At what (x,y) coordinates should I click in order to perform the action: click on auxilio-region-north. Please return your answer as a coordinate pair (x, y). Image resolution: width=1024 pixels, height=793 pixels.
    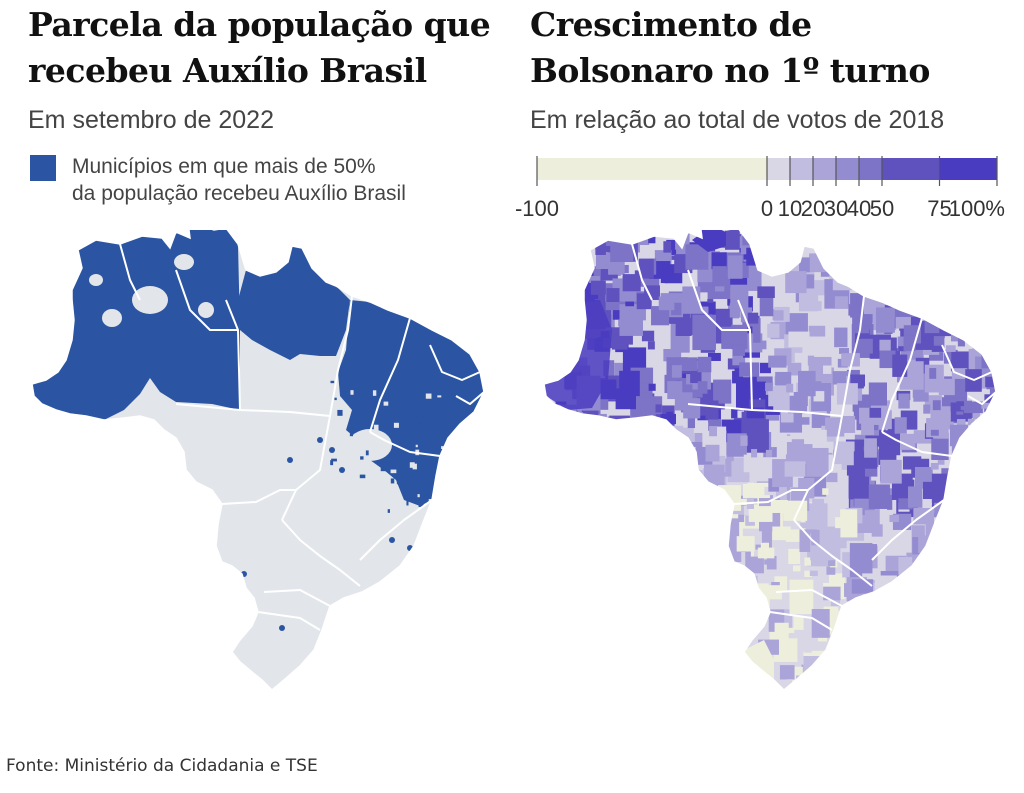
    Looking at the image, I should click on (136, 325).